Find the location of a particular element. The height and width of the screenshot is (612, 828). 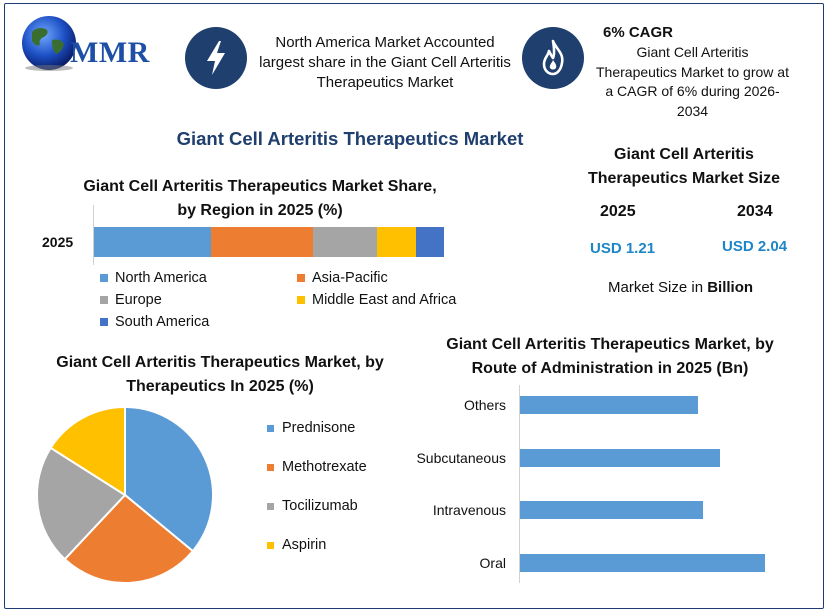

legend-label: Tocilizumab is located at coordinates (320, 506).